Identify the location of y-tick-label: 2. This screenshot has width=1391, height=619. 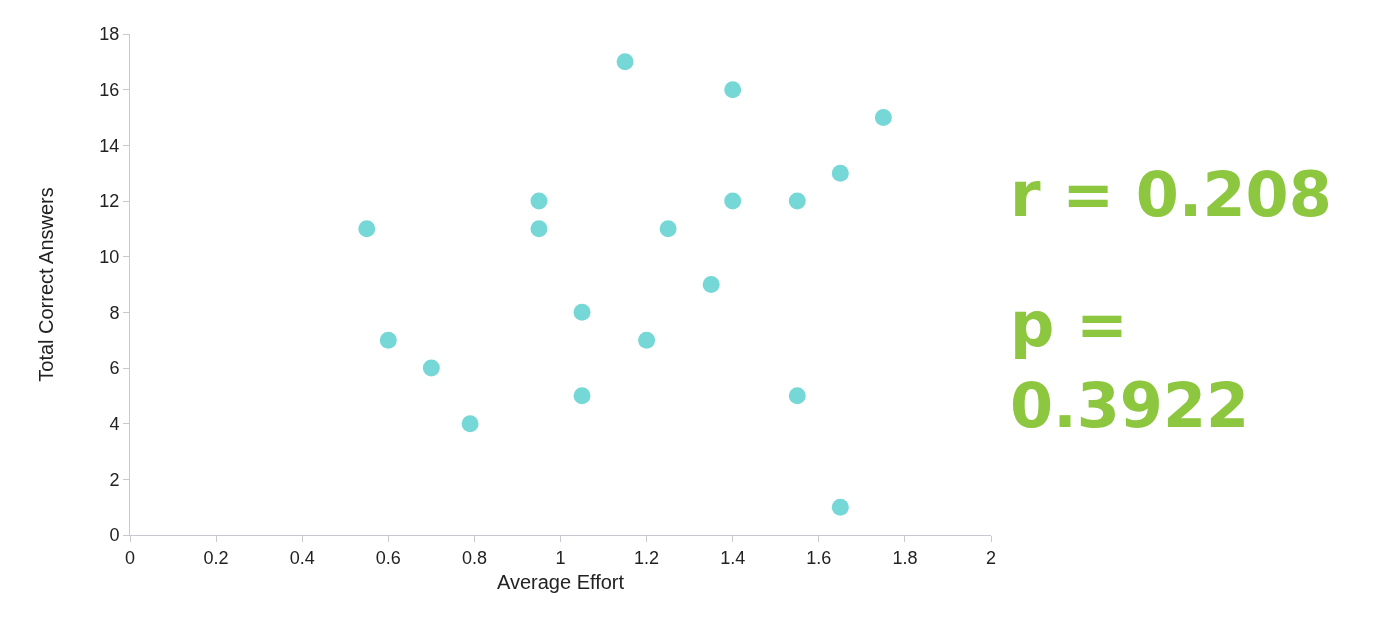
(114, 479).